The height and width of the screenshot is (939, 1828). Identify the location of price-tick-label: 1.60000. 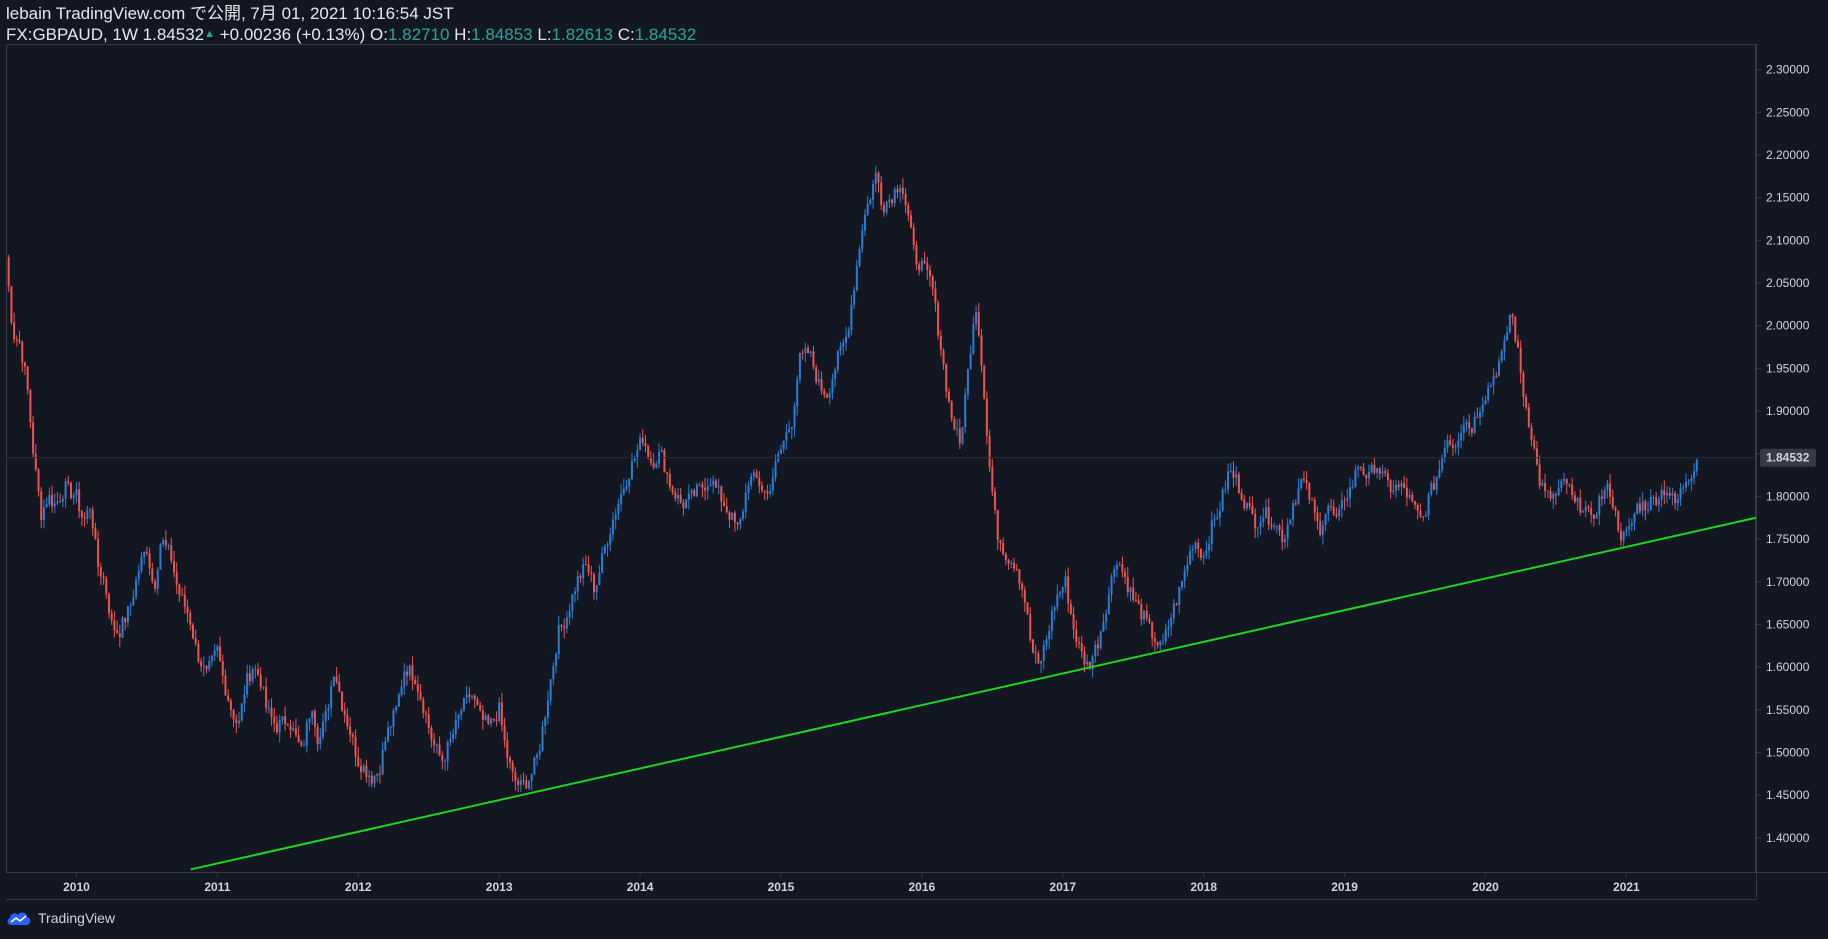
(1788, 667).